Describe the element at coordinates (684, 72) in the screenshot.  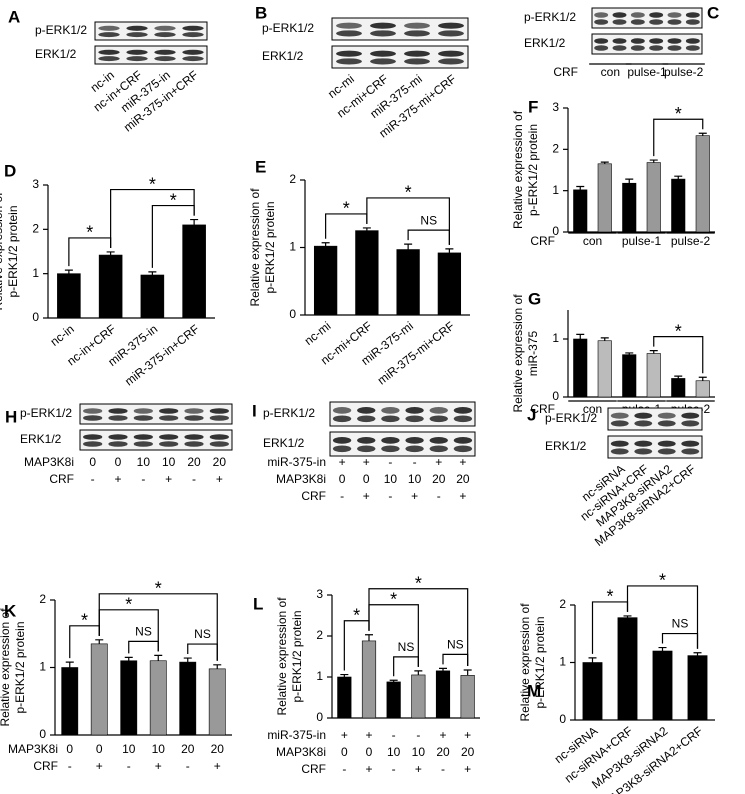
I see `group-label: pulse-2` at that location.